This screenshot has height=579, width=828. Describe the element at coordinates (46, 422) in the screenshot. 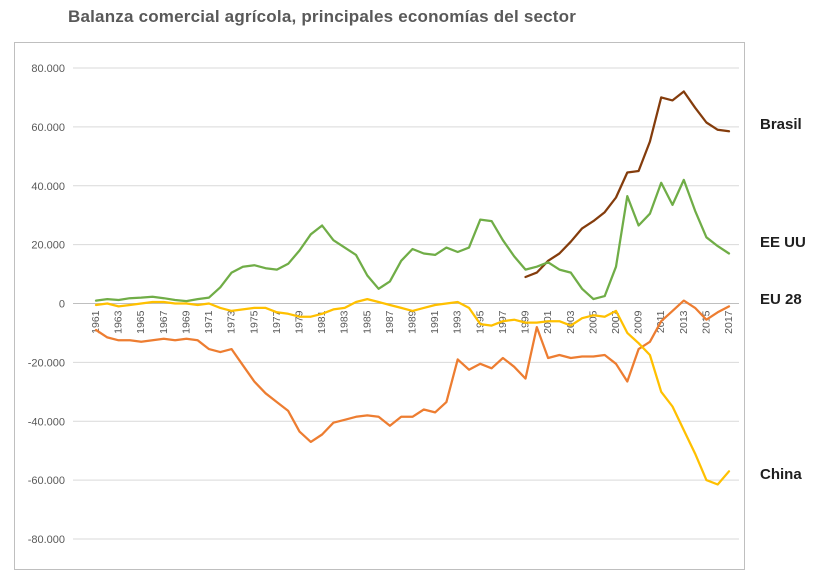

I see `y-axis-tick-label: -40.000` at that location.